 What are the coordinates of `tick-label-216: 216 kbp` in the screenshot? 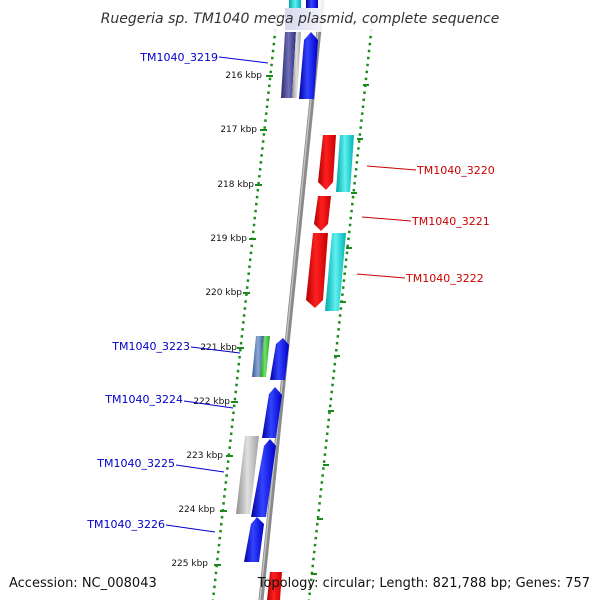 It's located at (243, 76).